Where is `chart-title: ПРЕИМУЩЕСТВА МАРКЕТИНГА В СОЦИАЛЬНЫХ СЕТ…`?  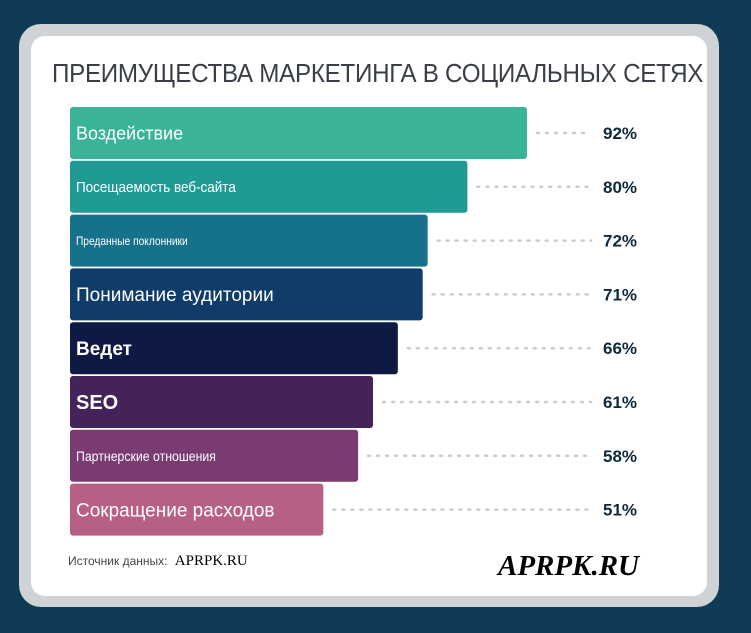 chart-title: ПРЕИМУЩЕСТВА МАРКЕТИНГА В СОЦИАЛЬНЫХ СЕТ… is located at coordinates (378, 73).